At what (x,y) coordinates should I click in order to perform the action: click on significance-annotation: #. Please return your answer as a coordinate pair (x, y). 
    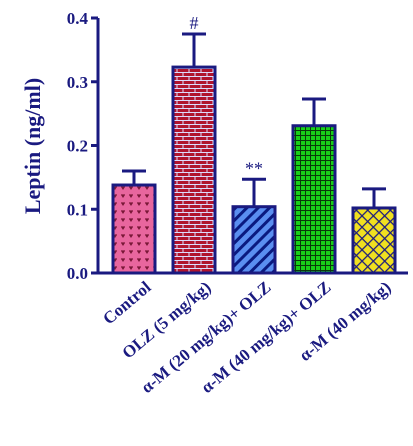
    Looking at the image, I should click on (194, 23).